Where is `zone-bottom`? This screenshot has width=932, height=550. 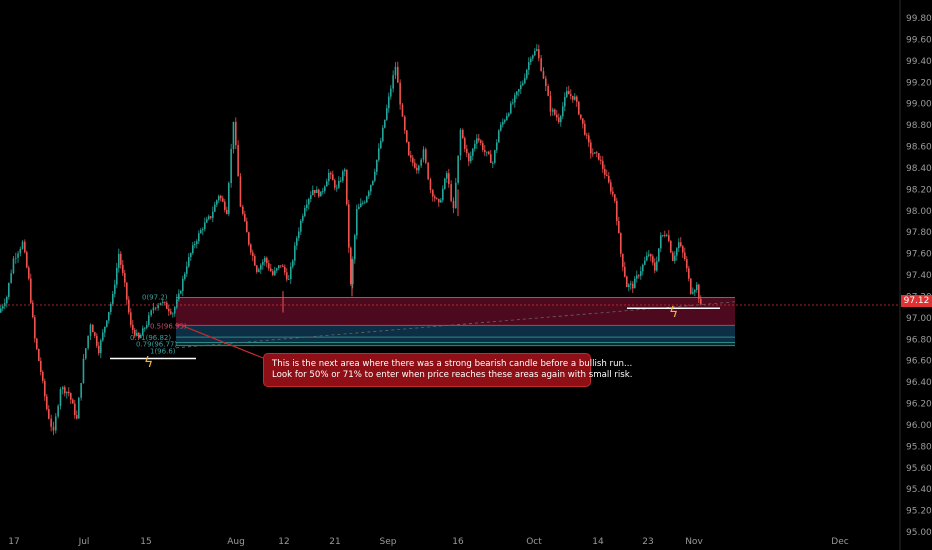 zone-bottom is located at coordinates (455, 344).